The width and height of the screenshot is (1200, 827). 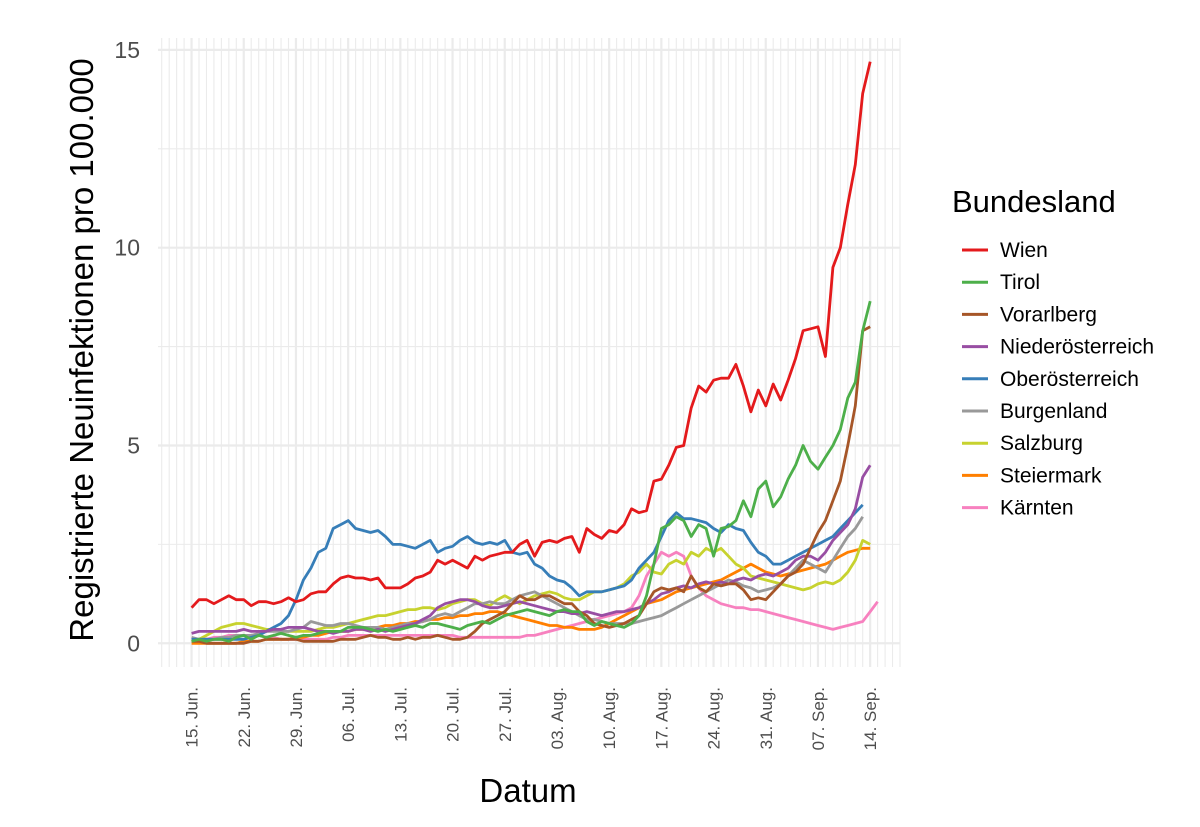 I want to click on x-tick-label: 31. Aug., so click(x=766, y=718).